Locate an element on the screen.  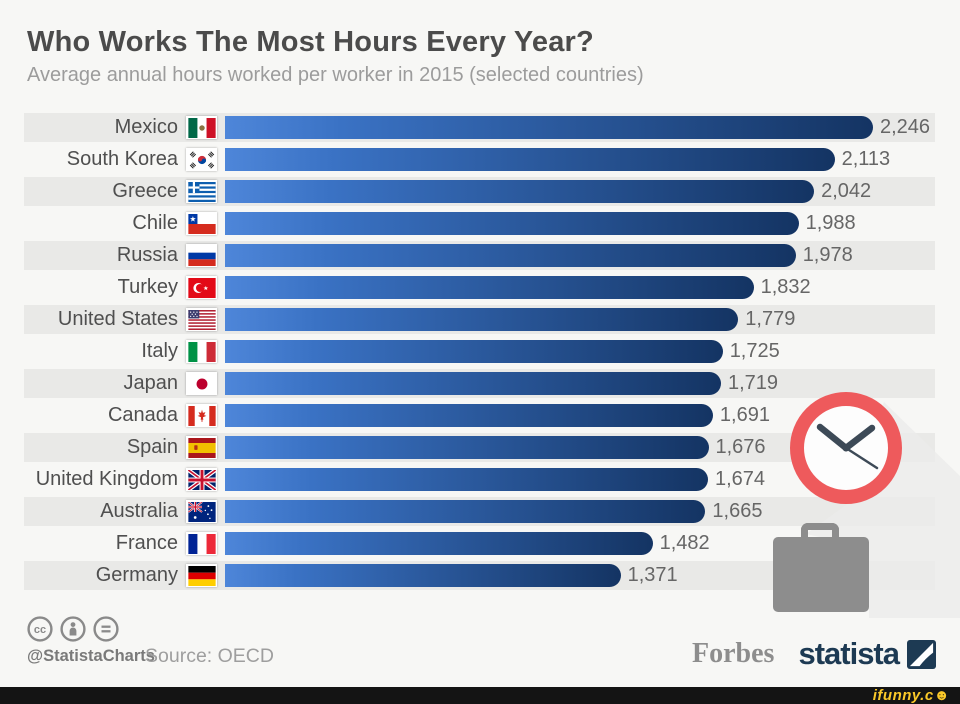
row-label-area: United States is located at coordinates (124, 319).